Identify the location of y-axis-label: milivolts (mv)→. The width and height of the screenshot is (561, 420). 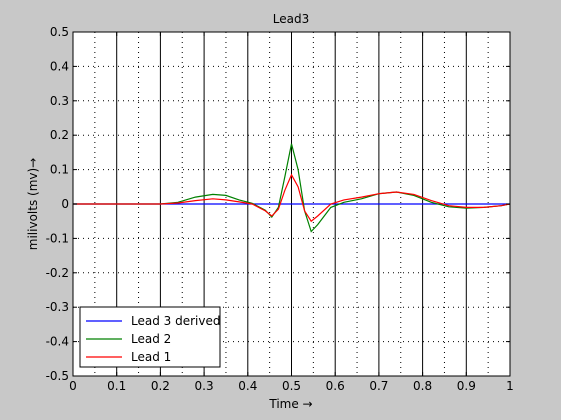
(33, 204).